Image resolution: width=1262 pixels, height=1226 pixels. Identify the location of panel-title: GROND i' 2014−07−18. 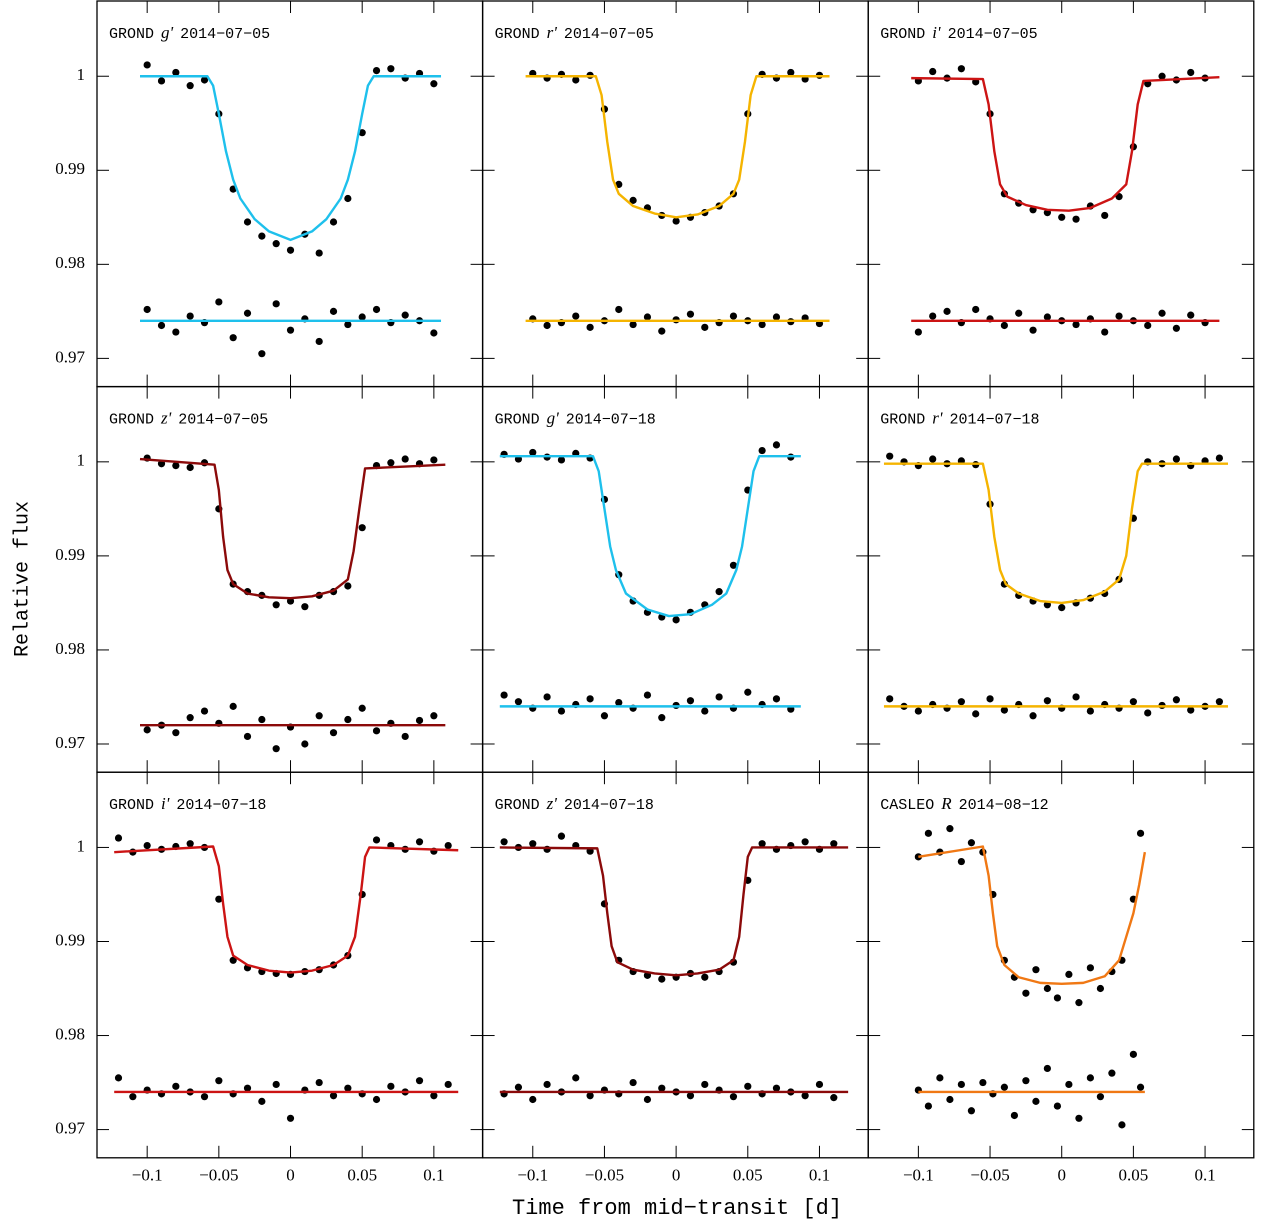
(187, 804).